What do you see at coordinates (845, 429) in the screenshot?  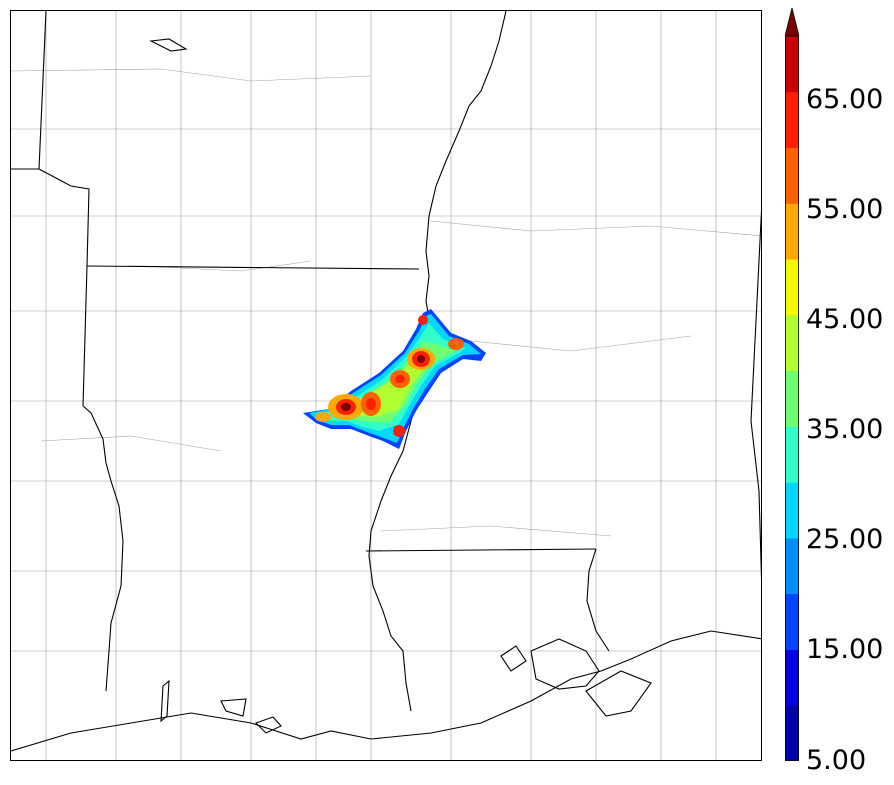 I see `colorbar-label-35: 35.00` at bounding box center [845, 429].